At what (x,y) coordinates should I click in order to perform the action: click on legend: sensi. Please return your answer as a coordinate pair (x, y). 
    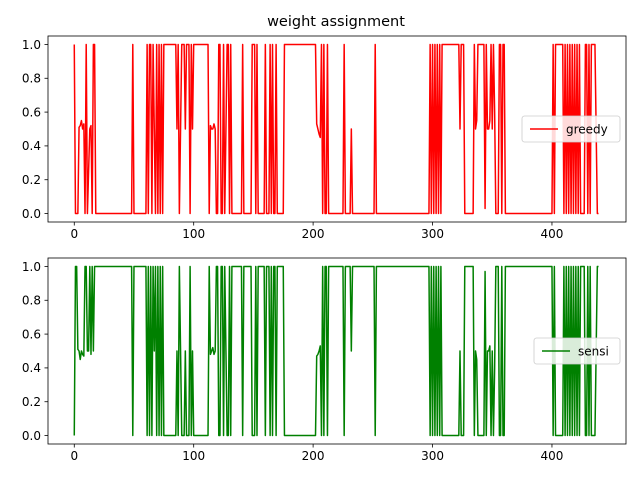
    Looking at the image, I should click on (577, 351).